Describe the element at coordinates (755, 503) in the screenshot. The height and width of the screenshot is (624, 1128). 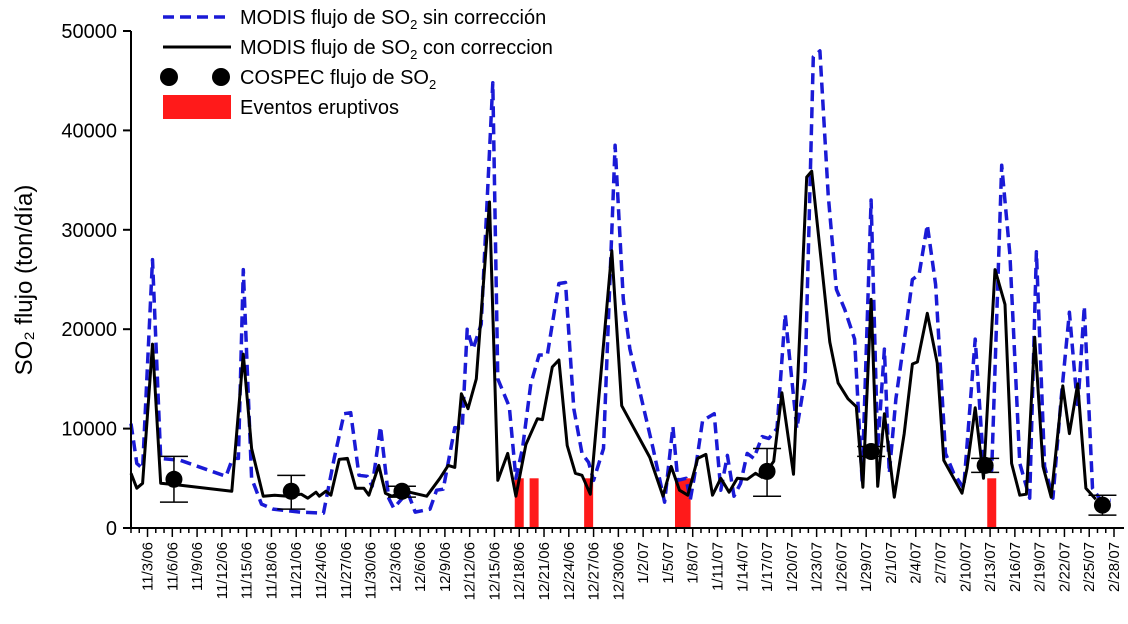
I see `eruption-bars` at that location.